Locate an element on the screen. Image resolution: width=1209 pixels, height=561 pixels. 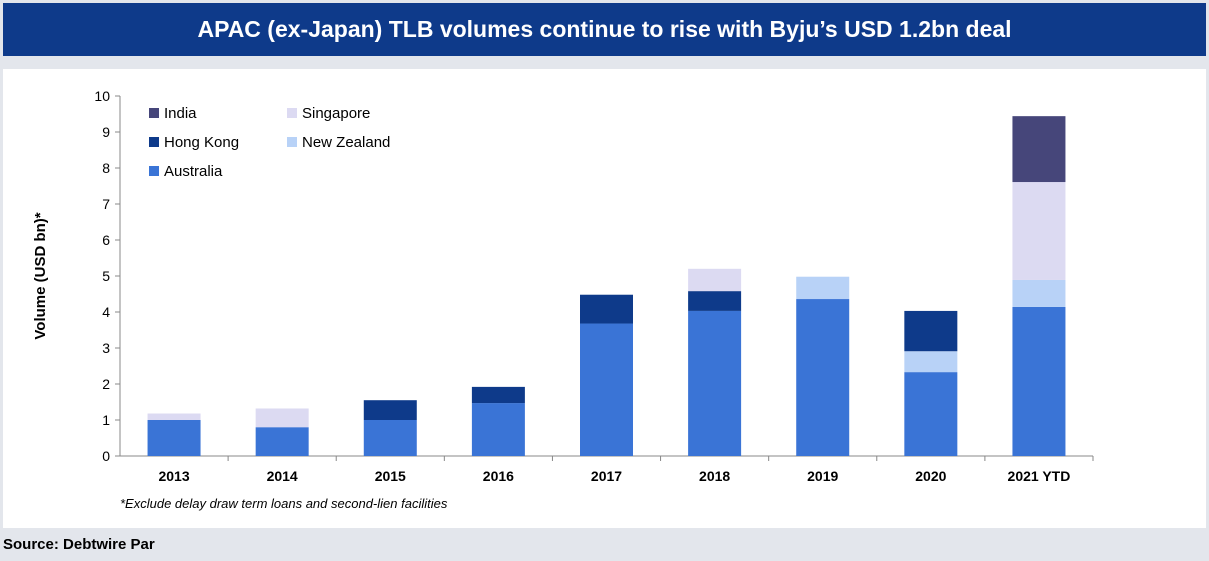
x-tick-label: 2013 is located at coordinates (173, 476).